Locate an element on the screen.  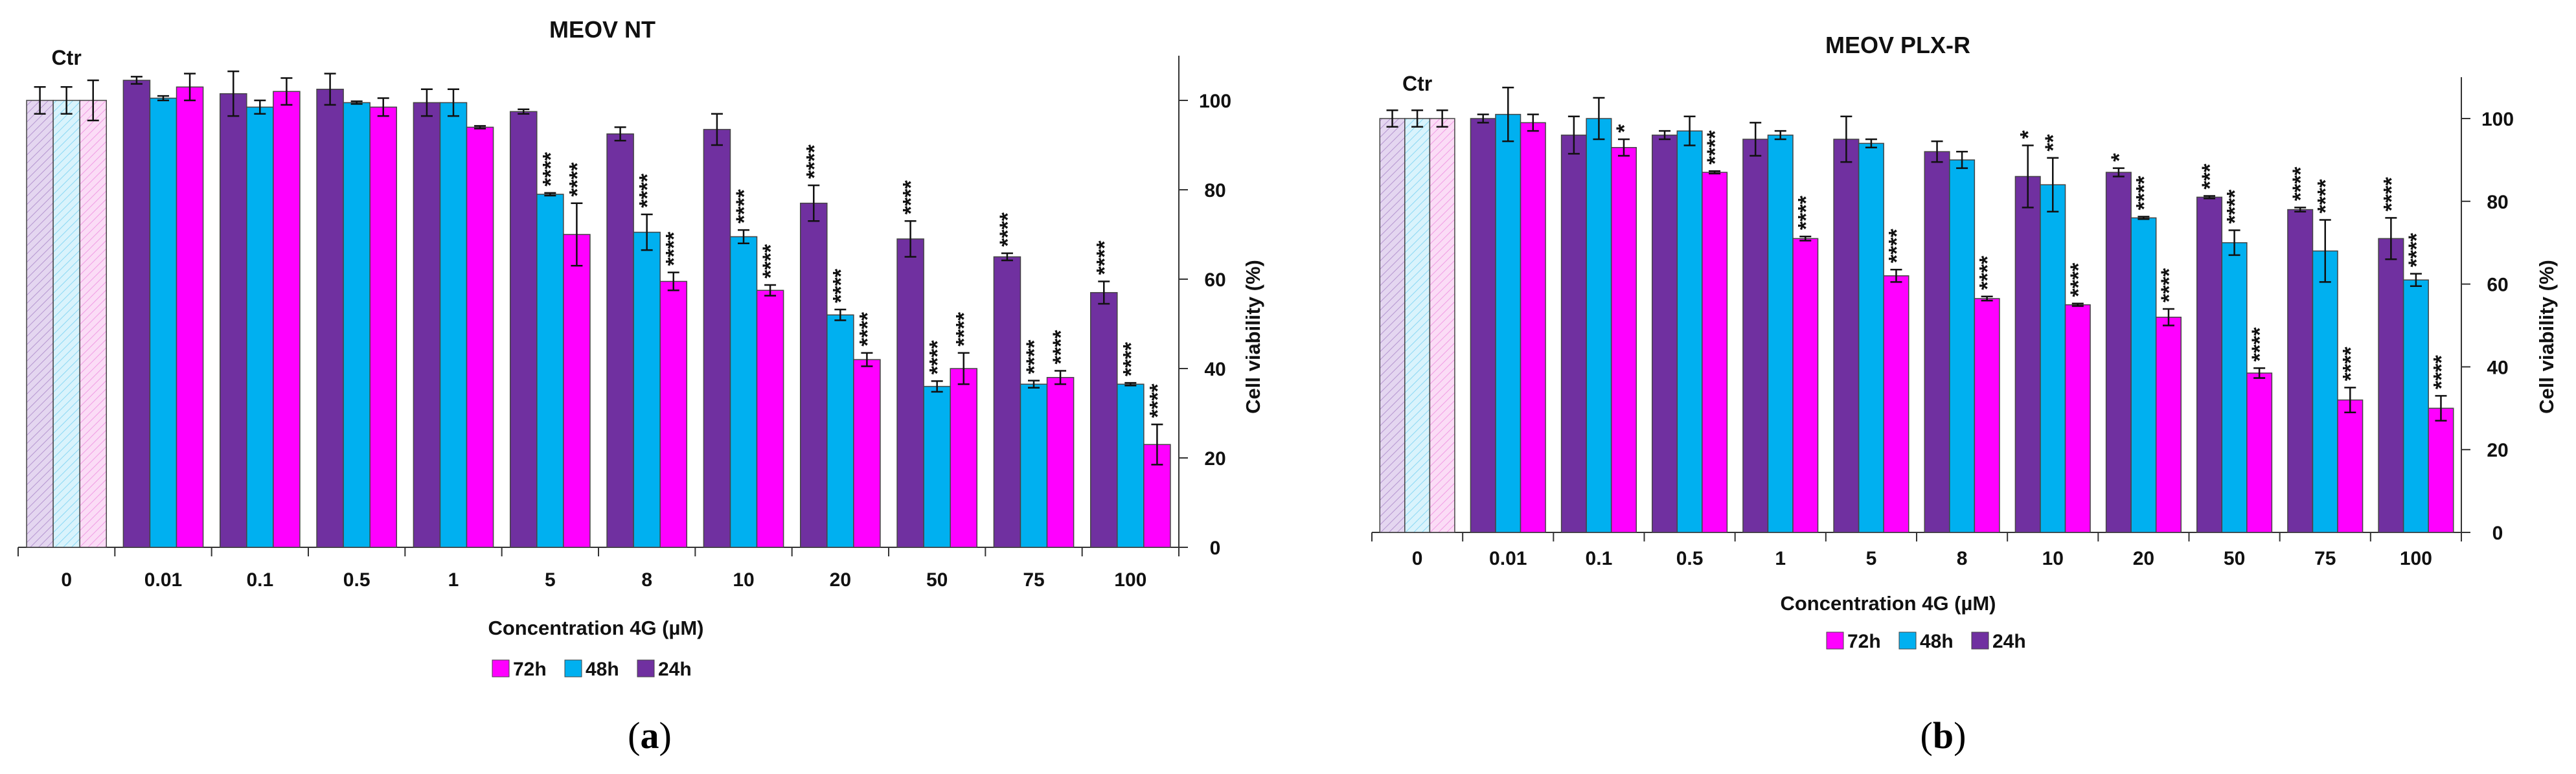
chart-a-x-tick-label: 8 is located at coordinates (647, 580).